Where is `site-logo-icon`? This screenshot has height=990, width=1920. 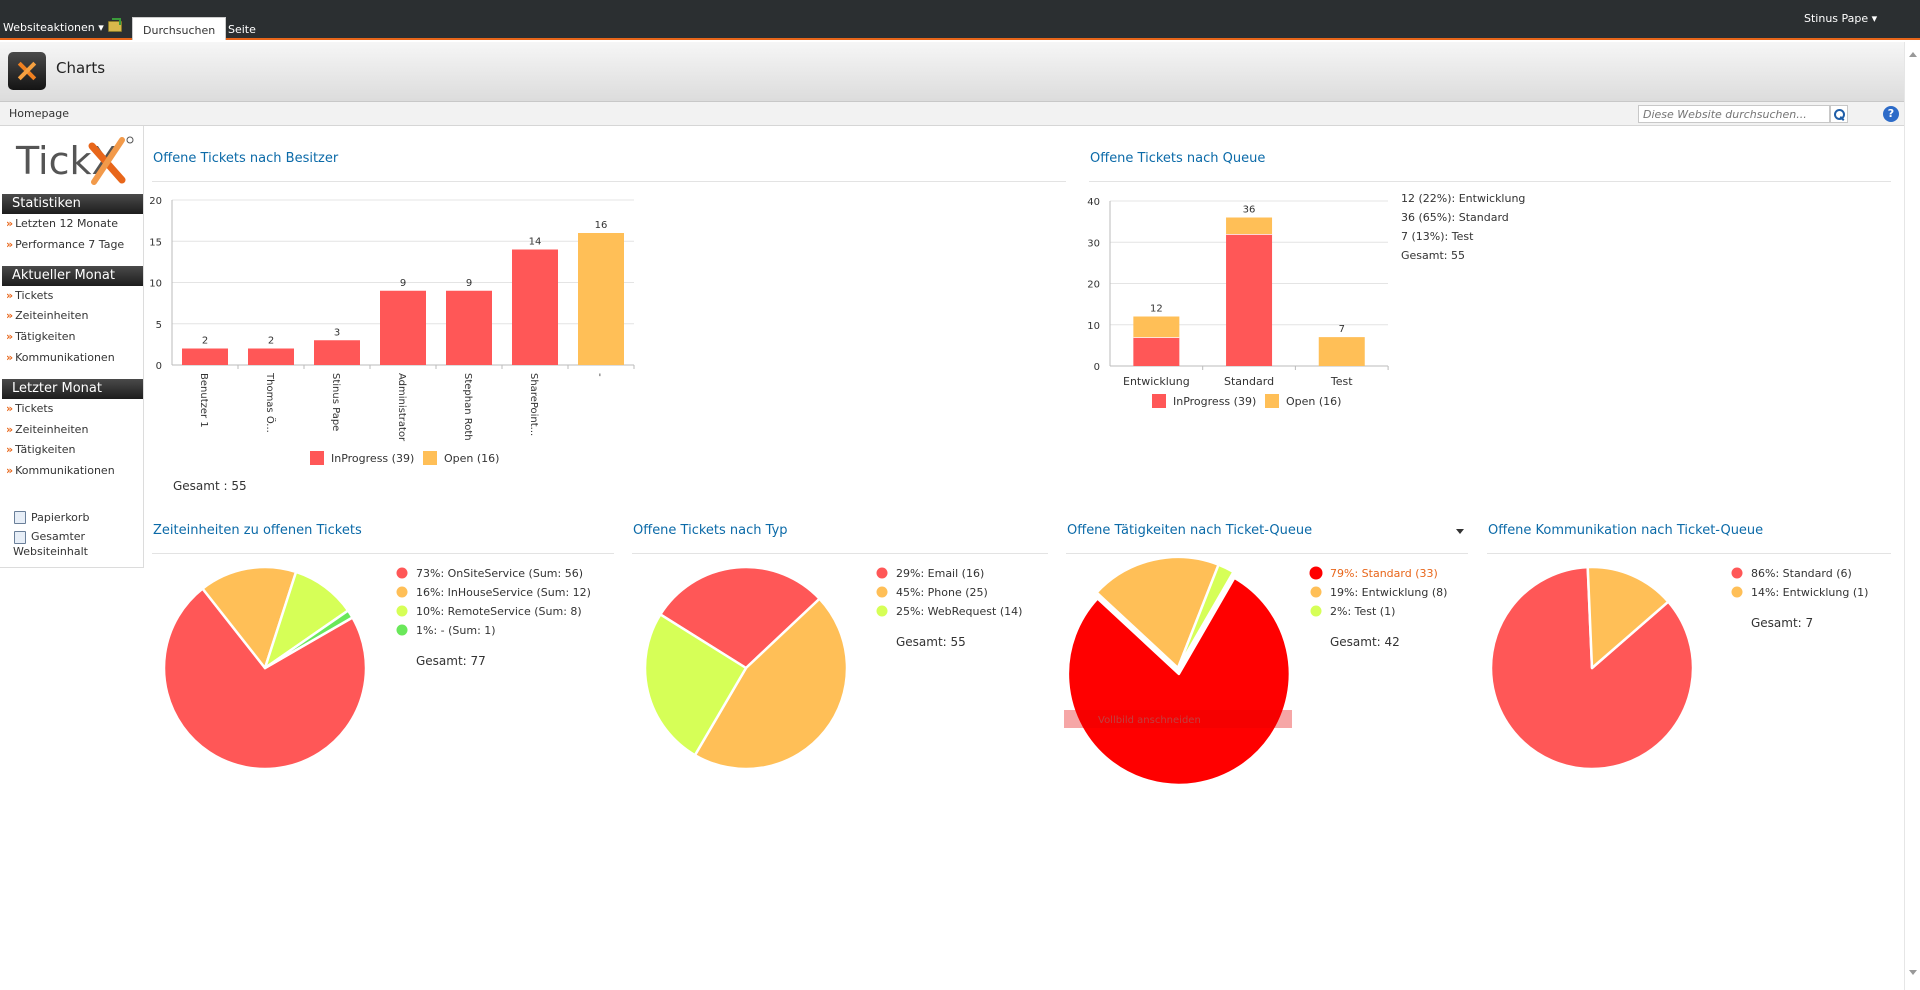 site-logo-icon is located at coordinates (27, 71).